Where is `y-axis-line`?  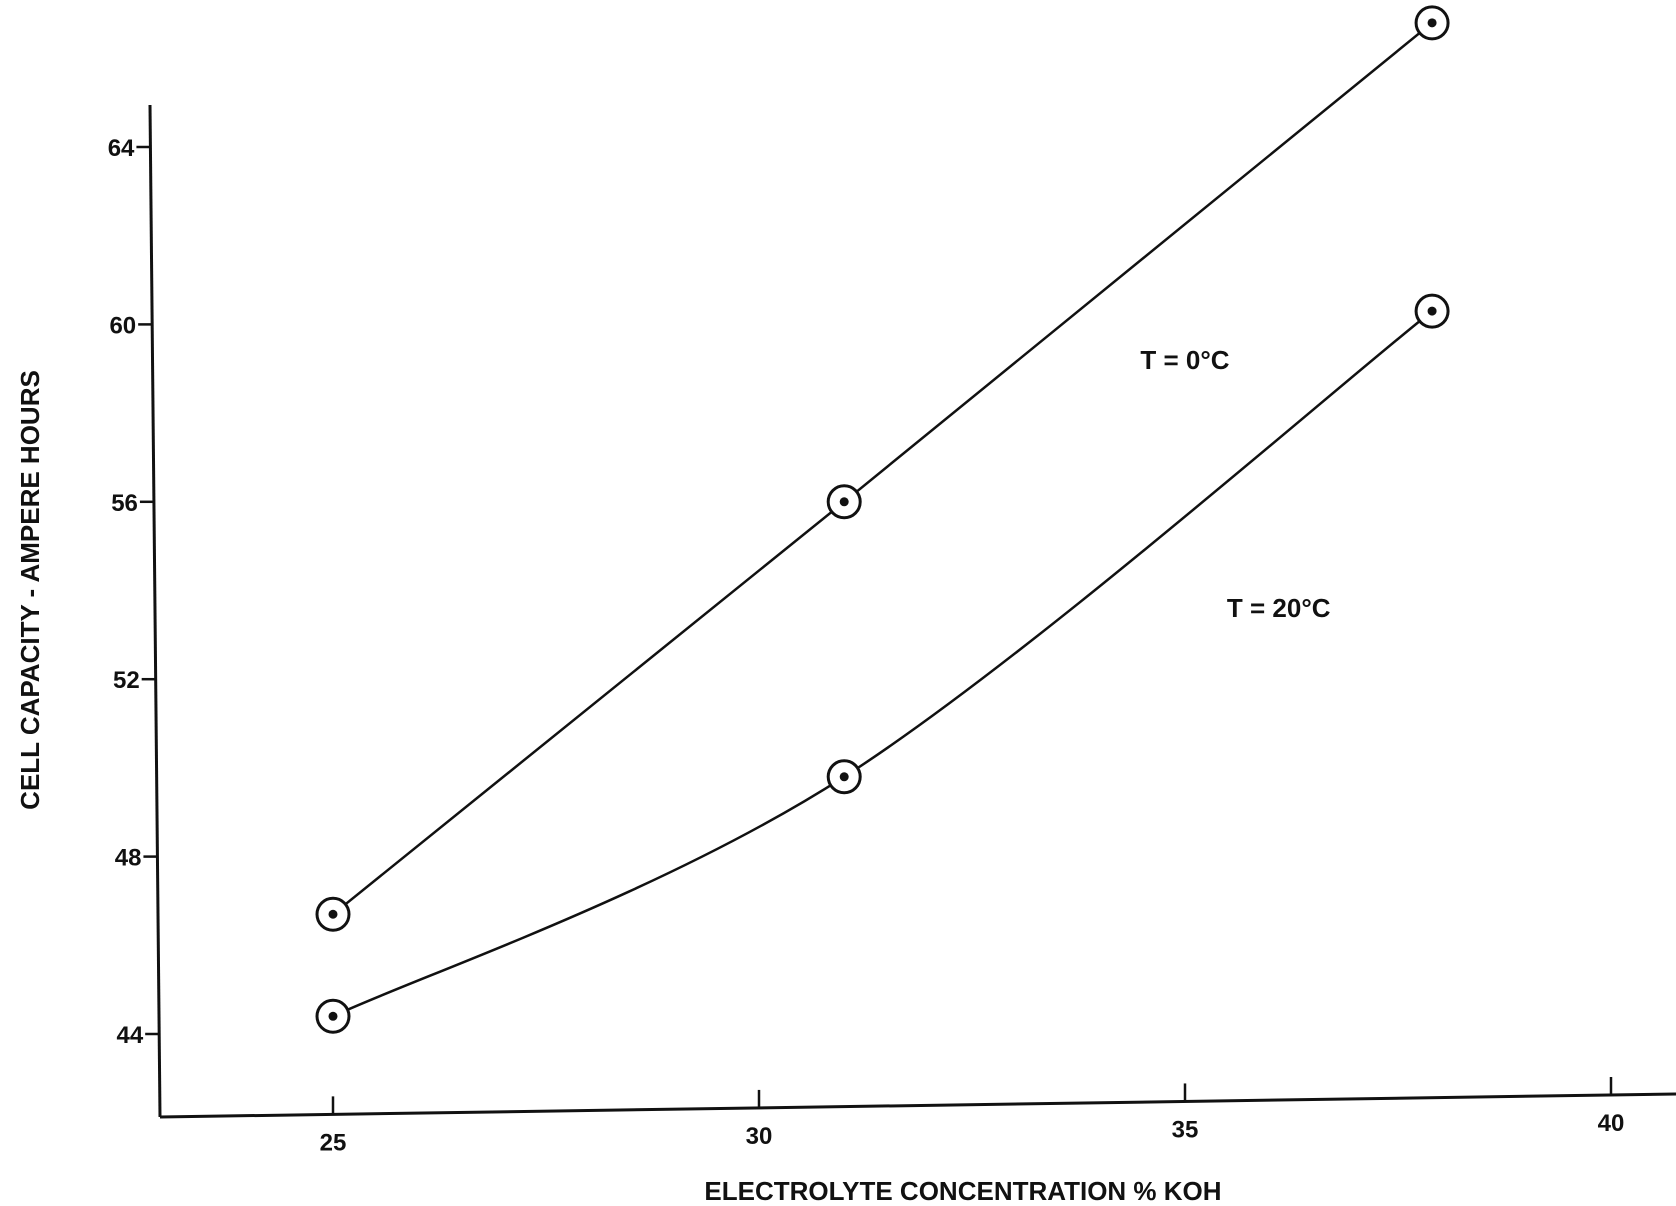
y-axis-line is located at coordinates (155, 611).